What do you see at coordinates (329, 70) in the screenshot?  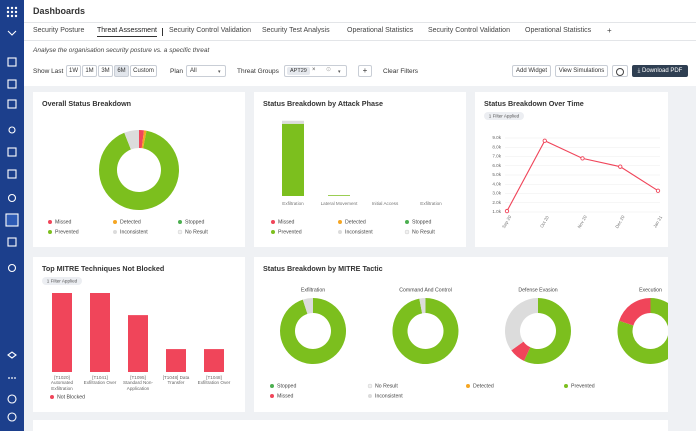 I see `clear-icon: ⊙` at bounding box center [329, 70].